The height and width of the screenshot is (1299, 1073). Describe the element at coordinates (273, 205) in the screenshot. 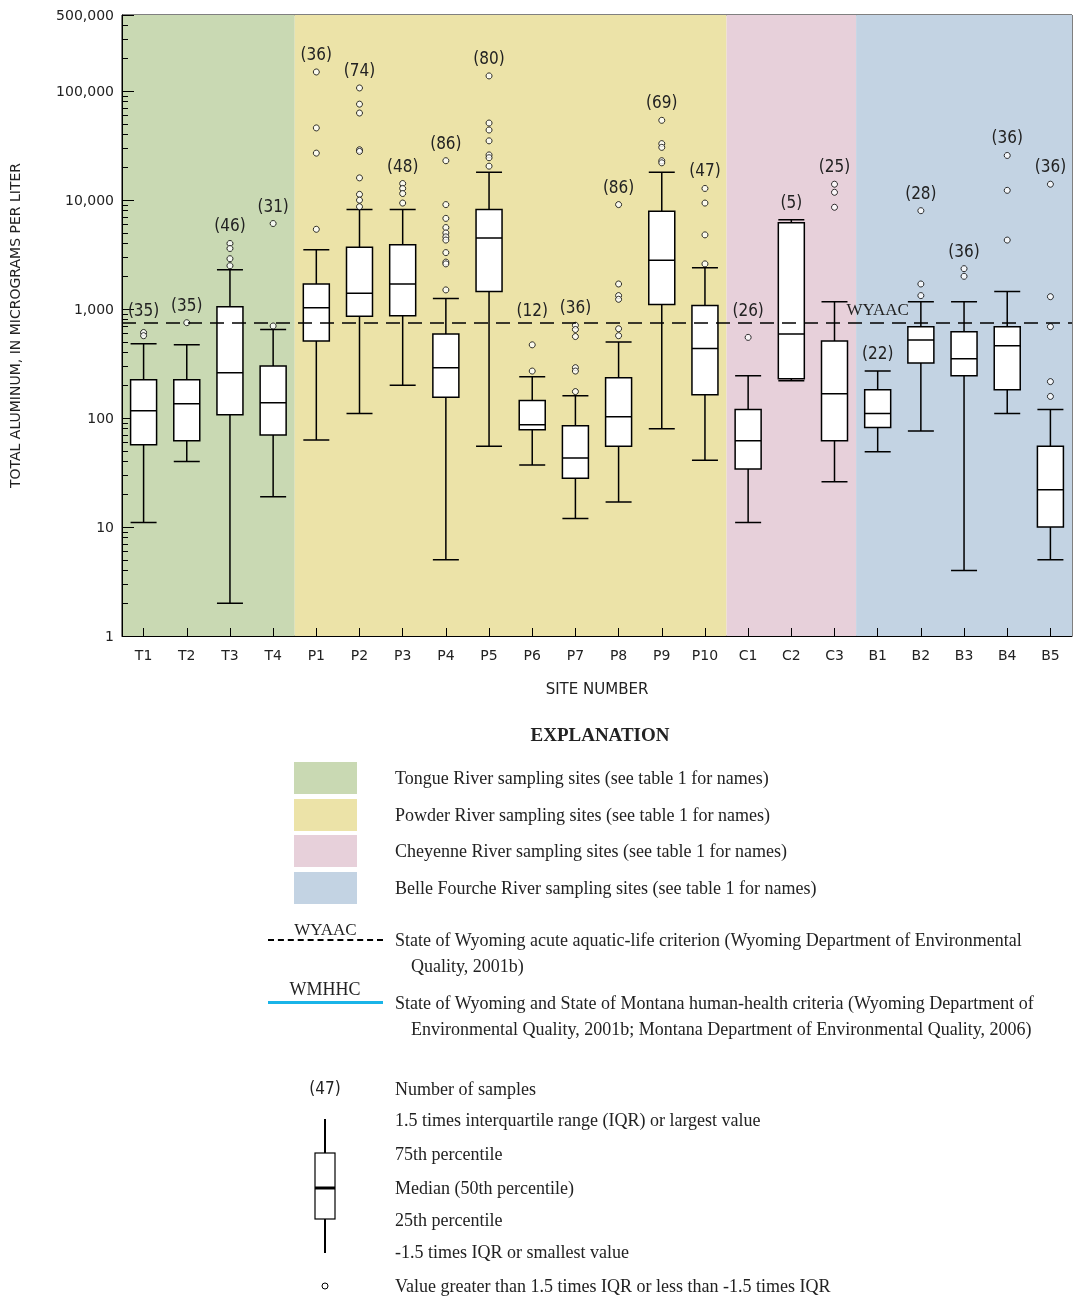

I see `annotation: (31)` at that location.